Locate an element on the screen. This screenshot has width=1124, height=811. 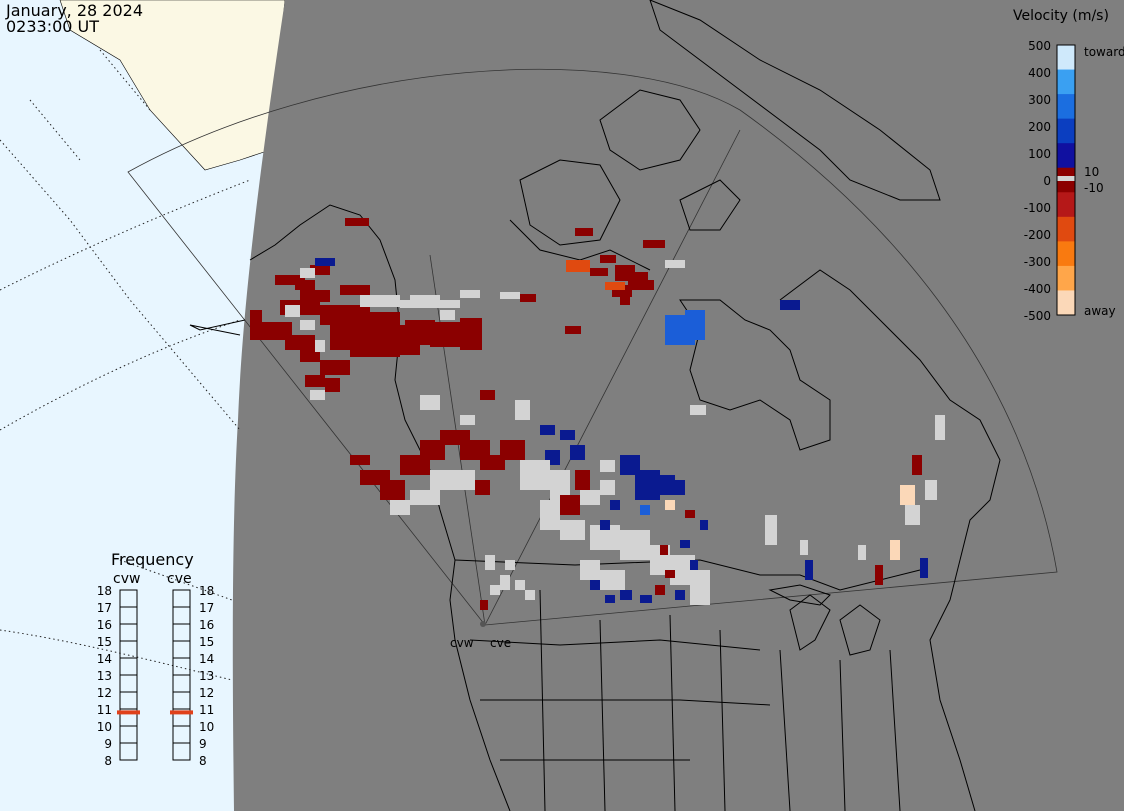
colorbar-tick-label: -300 is located at coordinates (1037, 262).